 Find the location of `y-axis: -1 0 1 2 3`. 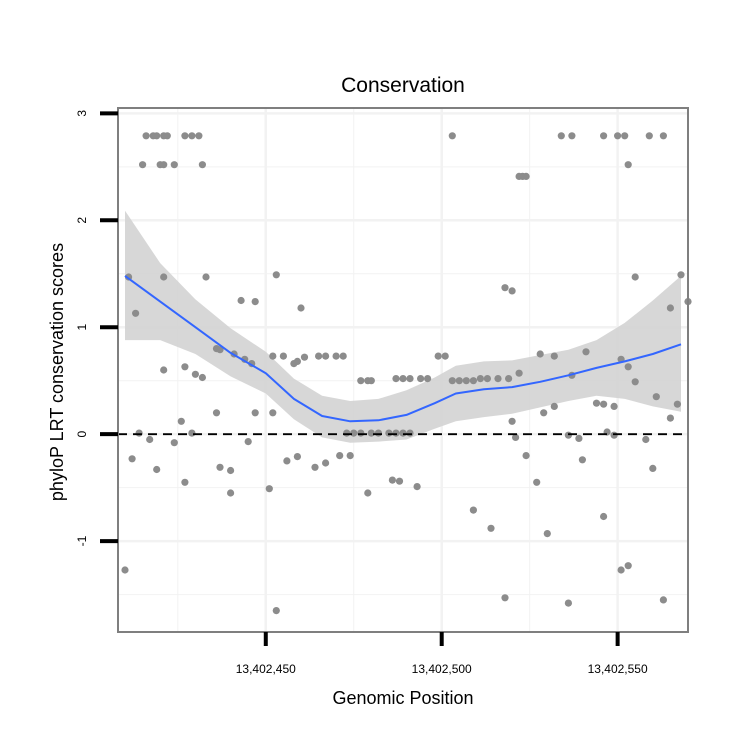

y-axis: -1 0 1 2 3 is located at coordinates (96, 328).